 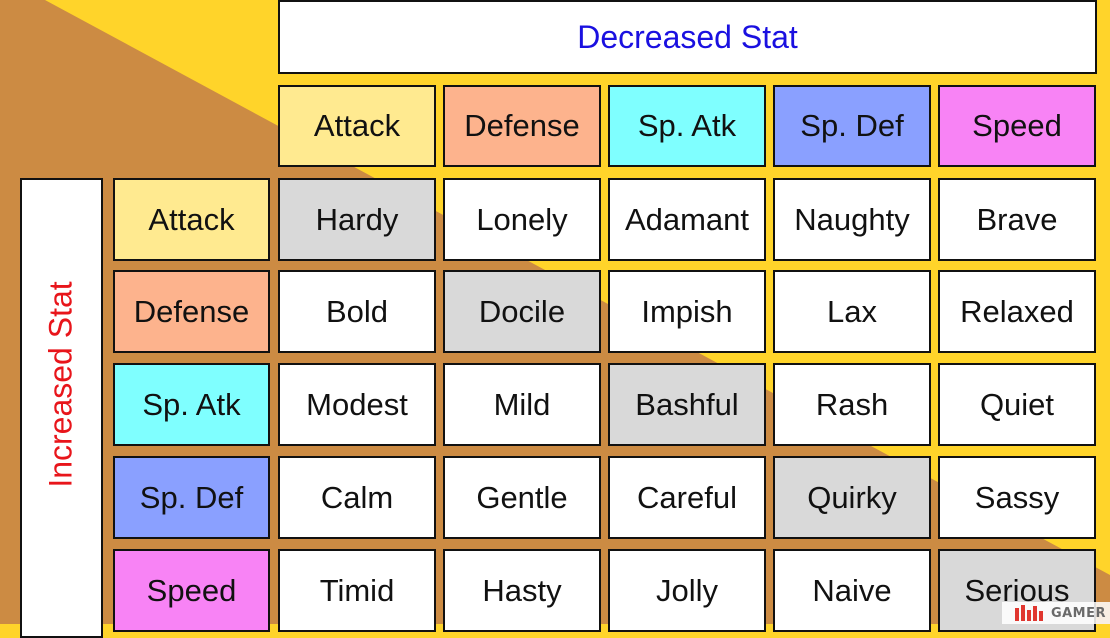 I want to click on increased-stat-title: Increased Stat, so click(x=61, y=408).